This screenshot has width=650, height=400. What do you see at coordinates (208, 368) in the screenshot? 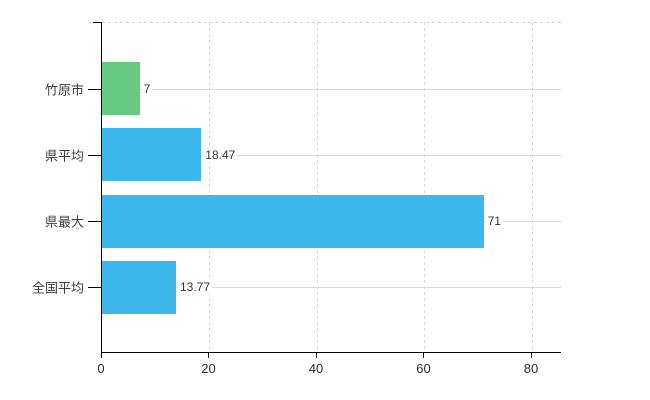
I see `x-axis-tick-label: 20` at bounding box center [208, 368].